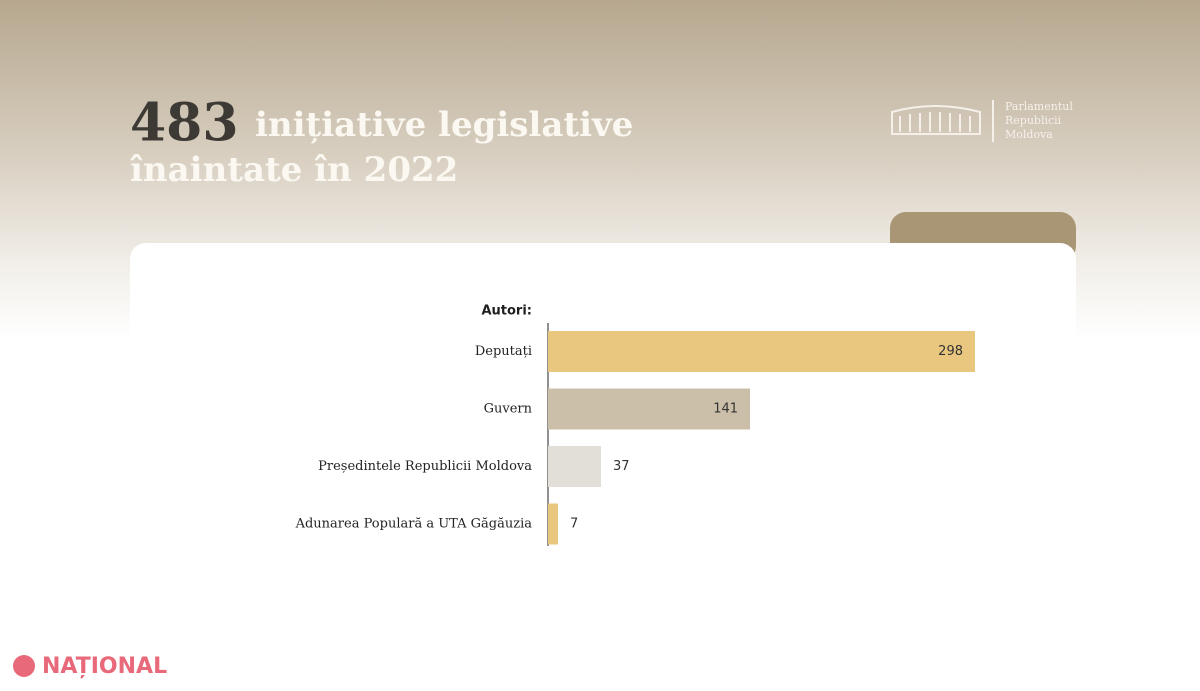 This screenshot has height=691, width=1200. Describe the element at coordinates (621, 466) in the screenshot. I see `value-label: 37` at that location.